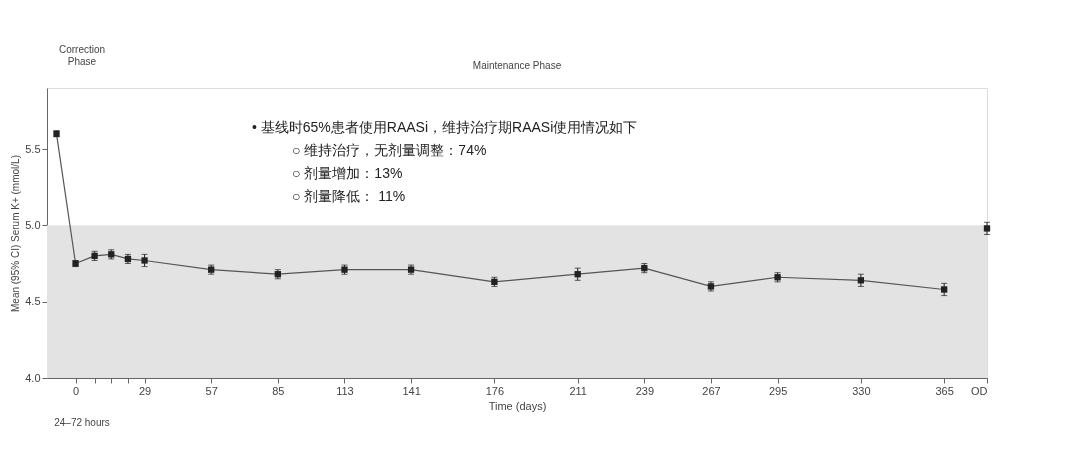  What do you see at coordinates (944, 390) in the screenshot?
I see `x-tick-label: 365` at bounding box center [944, 390].